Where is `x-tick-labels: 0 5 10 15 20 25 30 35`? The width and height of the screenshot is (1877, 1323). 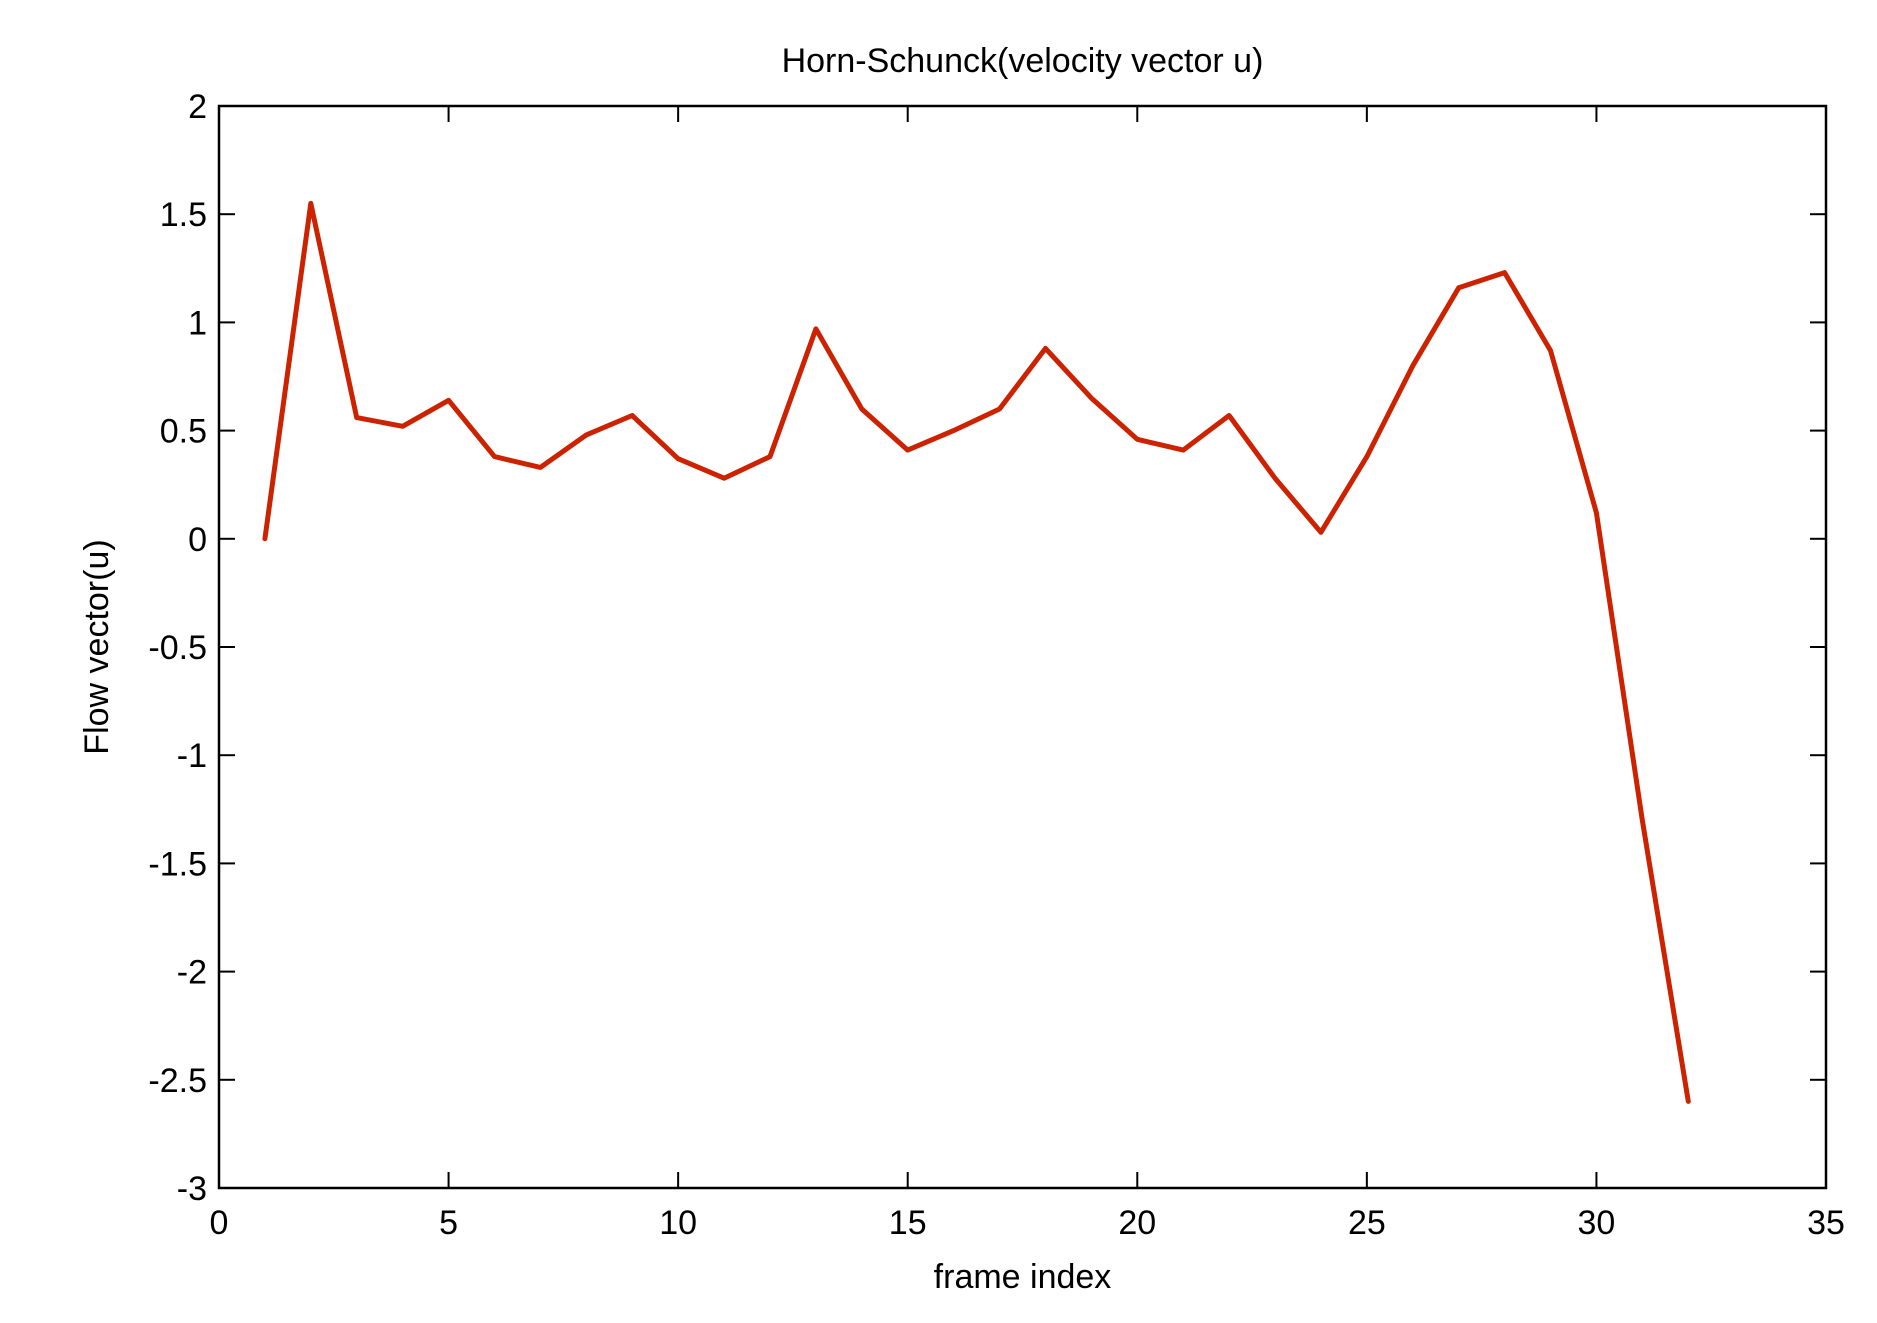
x-tick-labels: 0 5 10 15 20 25 30 35 is located at coordinates (1027, 1223).